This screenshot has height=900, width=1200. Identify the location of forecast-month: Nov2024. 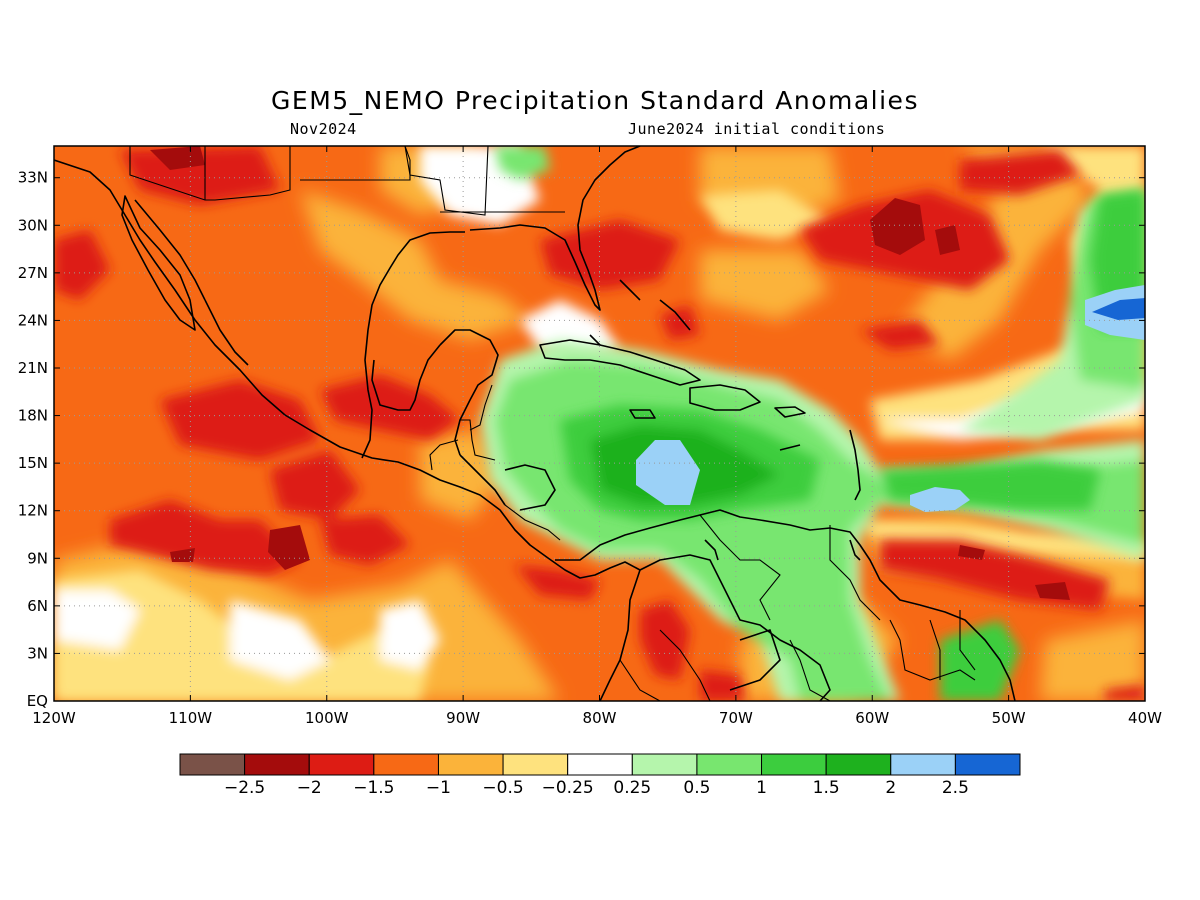
(323, 129).